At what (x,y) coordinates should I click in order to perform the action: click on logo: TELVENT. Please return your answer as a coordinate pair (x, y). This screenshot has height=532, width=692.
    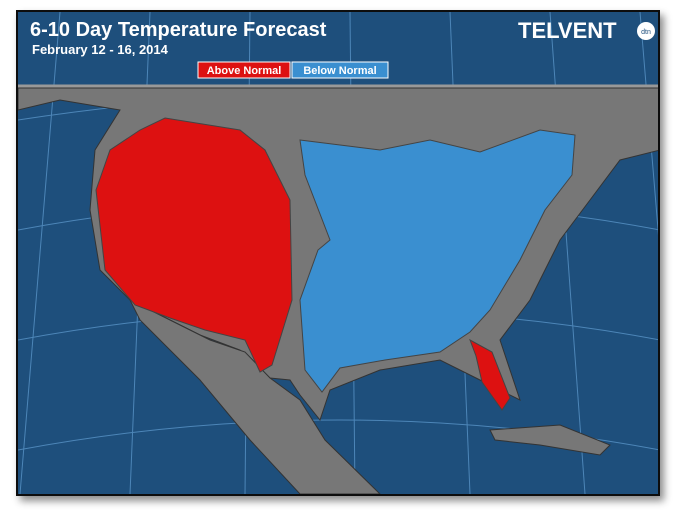
    Looking at the image, I should click on (567, 30).